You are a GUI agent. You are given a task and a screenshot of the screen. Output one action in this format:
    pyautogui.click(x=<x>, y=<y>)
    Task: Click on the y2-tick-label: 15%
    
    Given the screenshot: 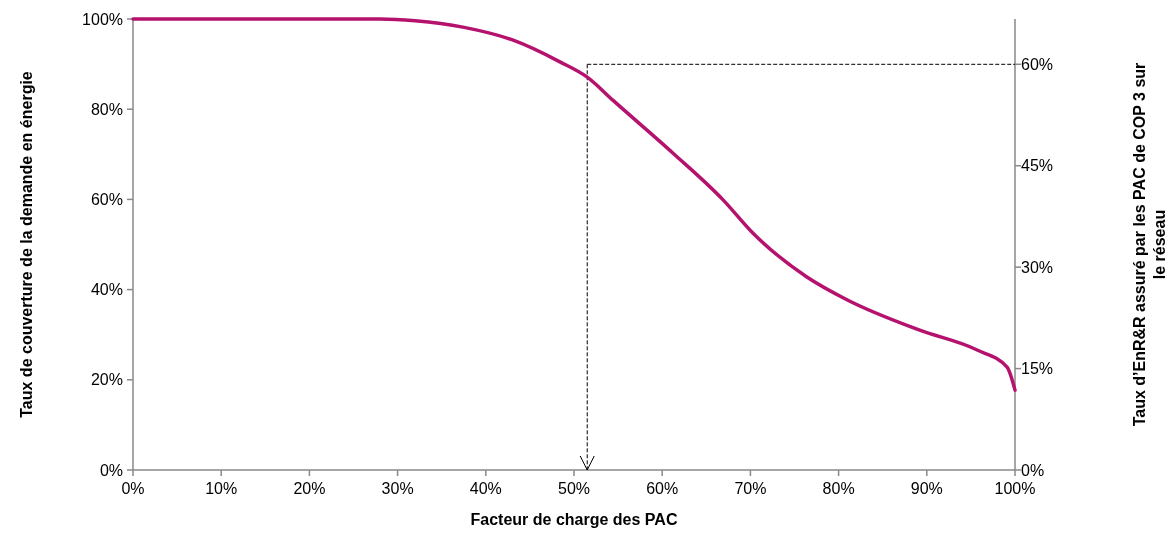 What is the action you would take?
    pyautogui.click(x=1037, y=369)
    